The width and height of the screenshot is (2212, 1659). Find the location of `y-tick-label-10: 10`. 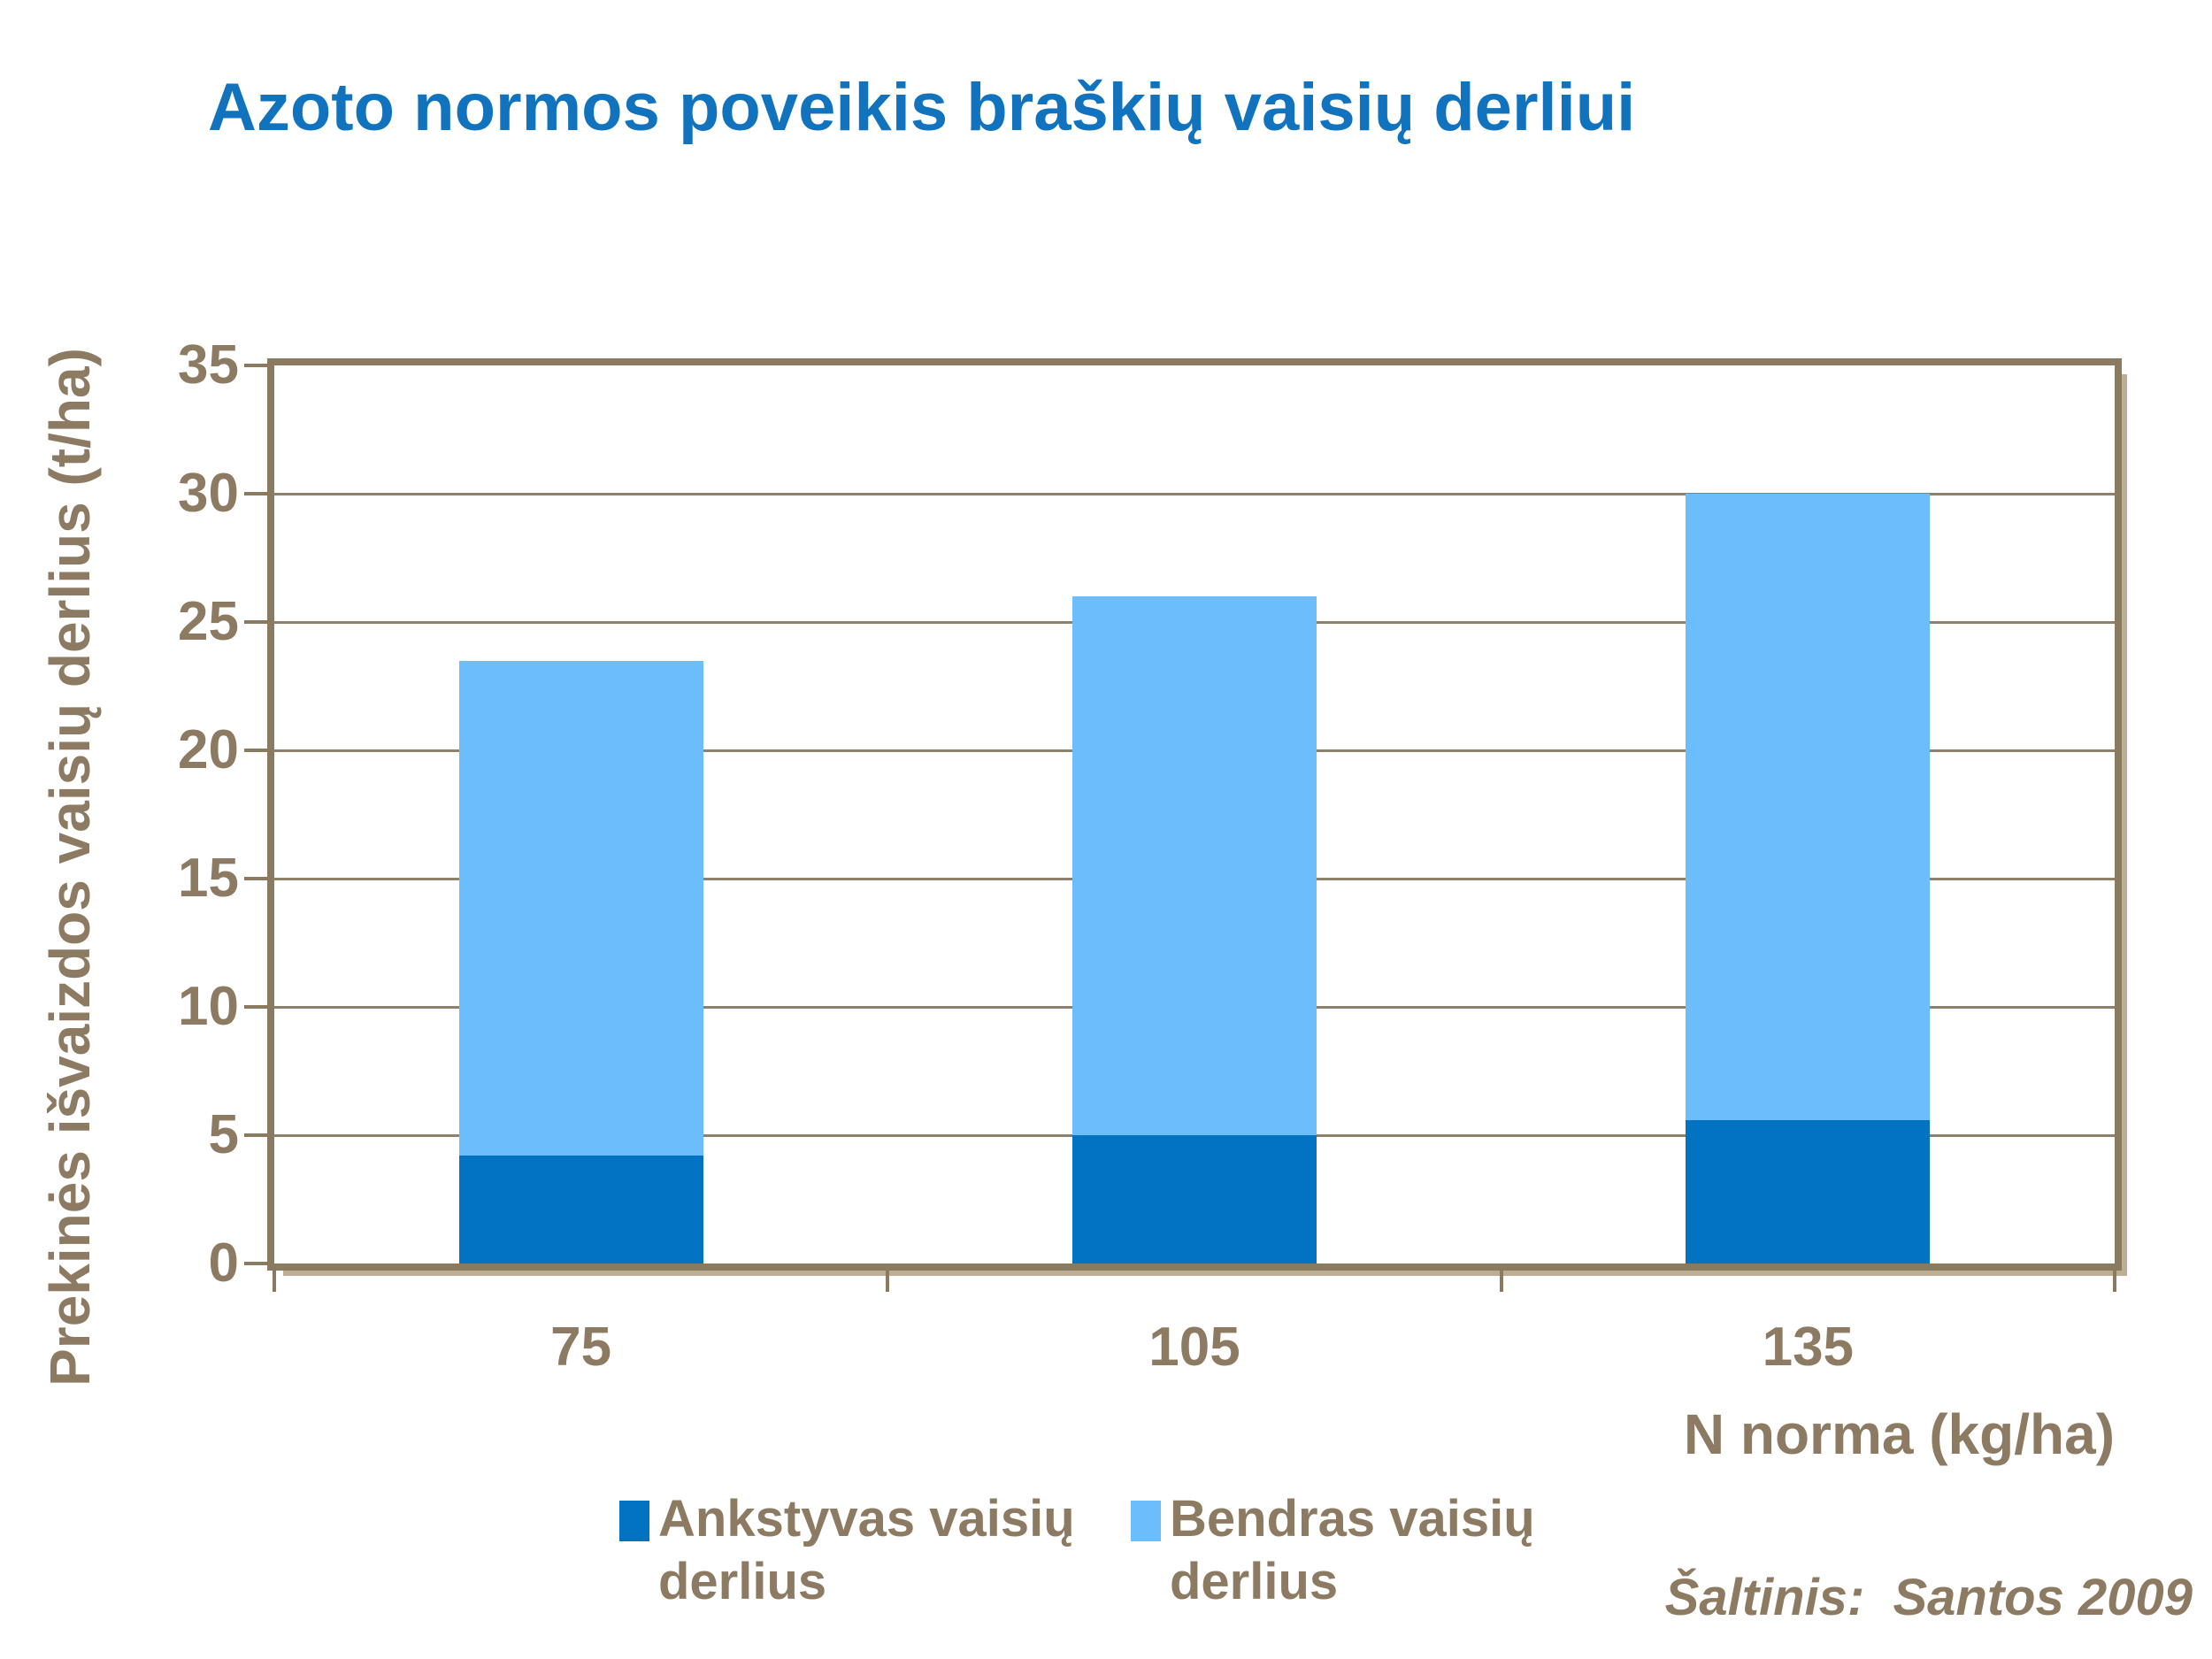

y-tick-label-10: 10 is located at coordinates (209, 1007).